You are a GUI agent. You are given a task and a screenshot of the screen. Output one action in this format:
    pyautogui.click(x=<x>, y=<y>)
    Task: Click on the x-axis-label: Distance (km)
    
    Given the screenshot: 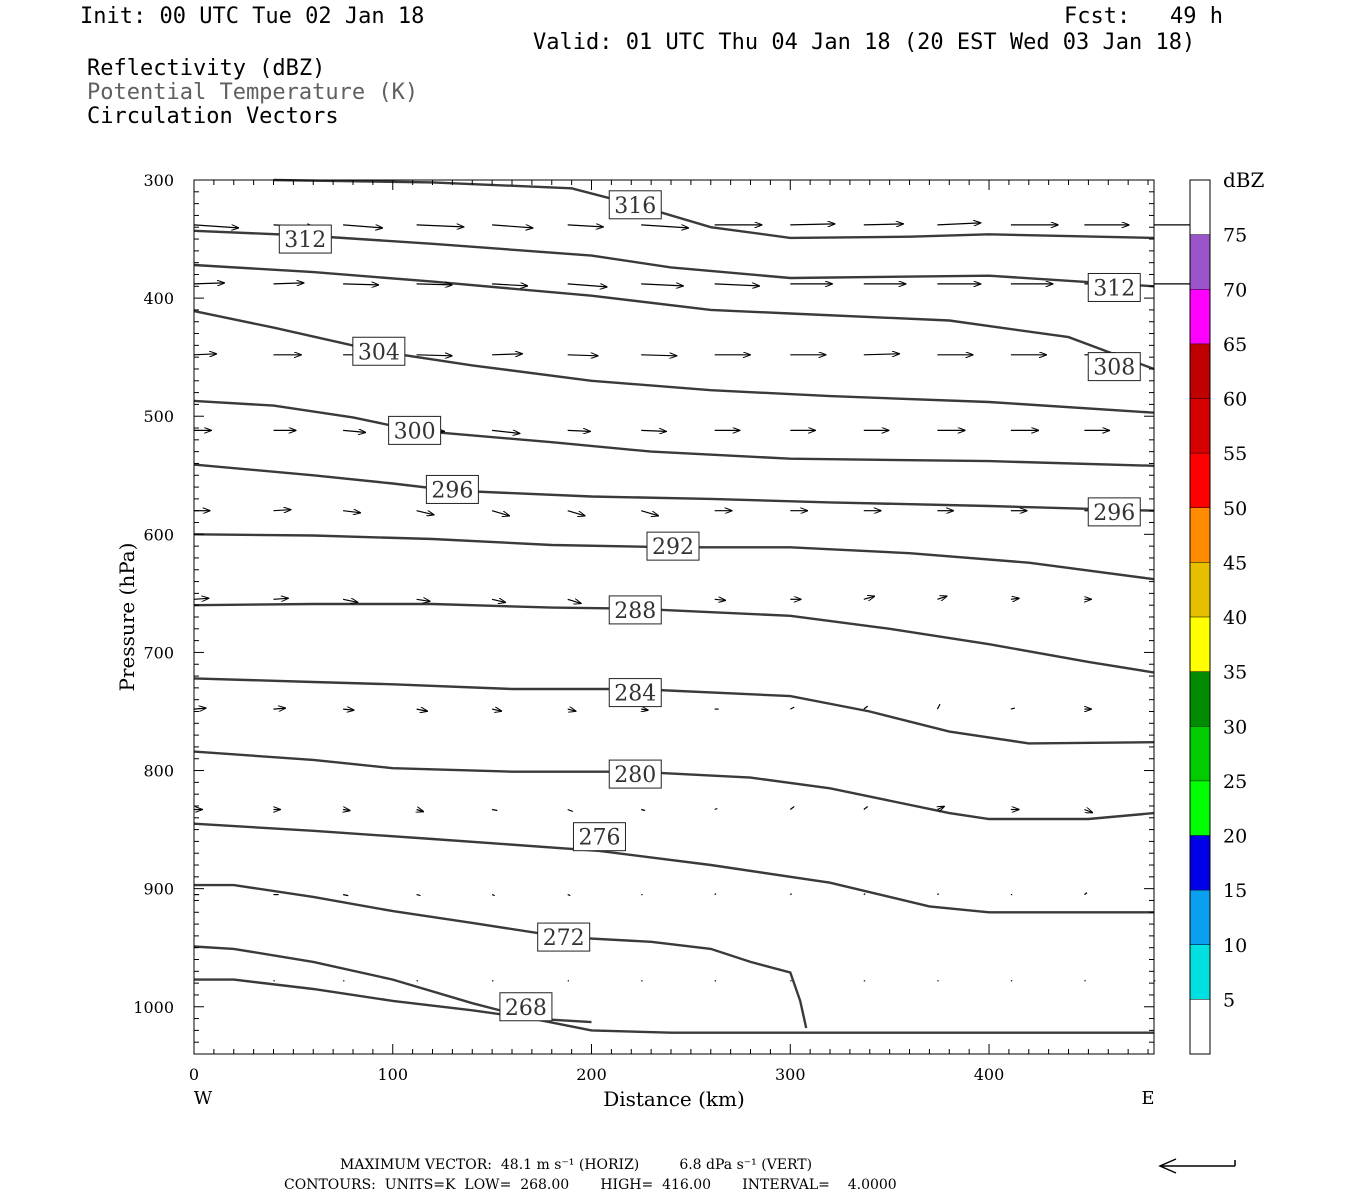 What is the action you would take?
    pyautogui.click(x=674, y=1099)
    